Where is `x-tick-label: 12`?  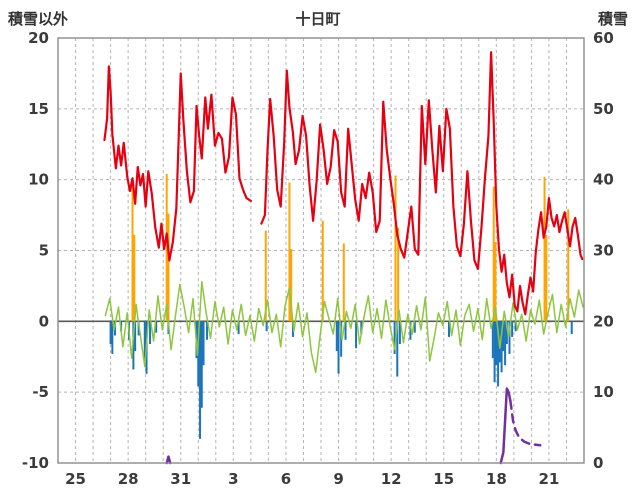
x-tick-label: 12 is located at coordinates (391, 479).